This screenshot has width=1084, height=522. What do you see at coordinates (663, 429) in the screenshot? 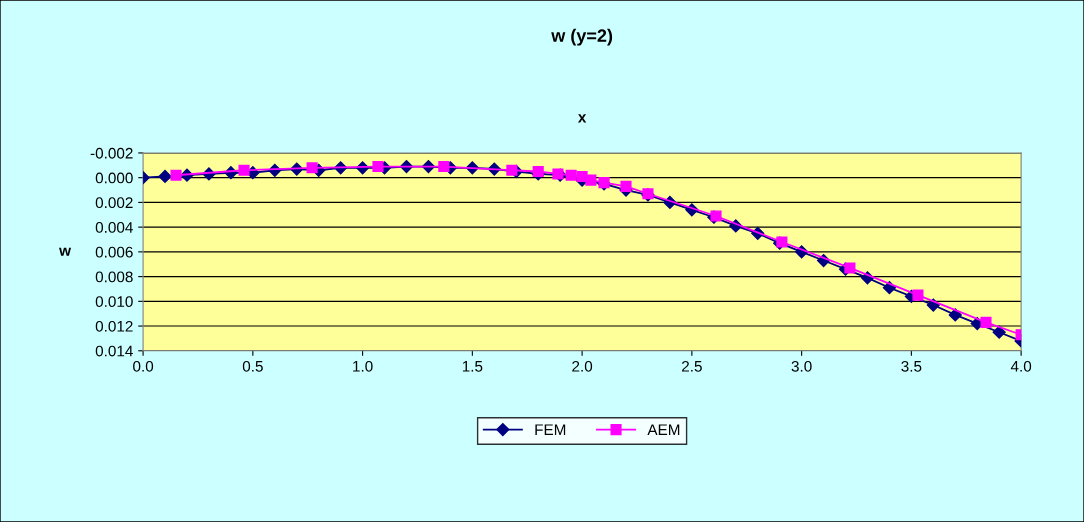
I see `legend-label: AEM` at bounding box center [663, 429].